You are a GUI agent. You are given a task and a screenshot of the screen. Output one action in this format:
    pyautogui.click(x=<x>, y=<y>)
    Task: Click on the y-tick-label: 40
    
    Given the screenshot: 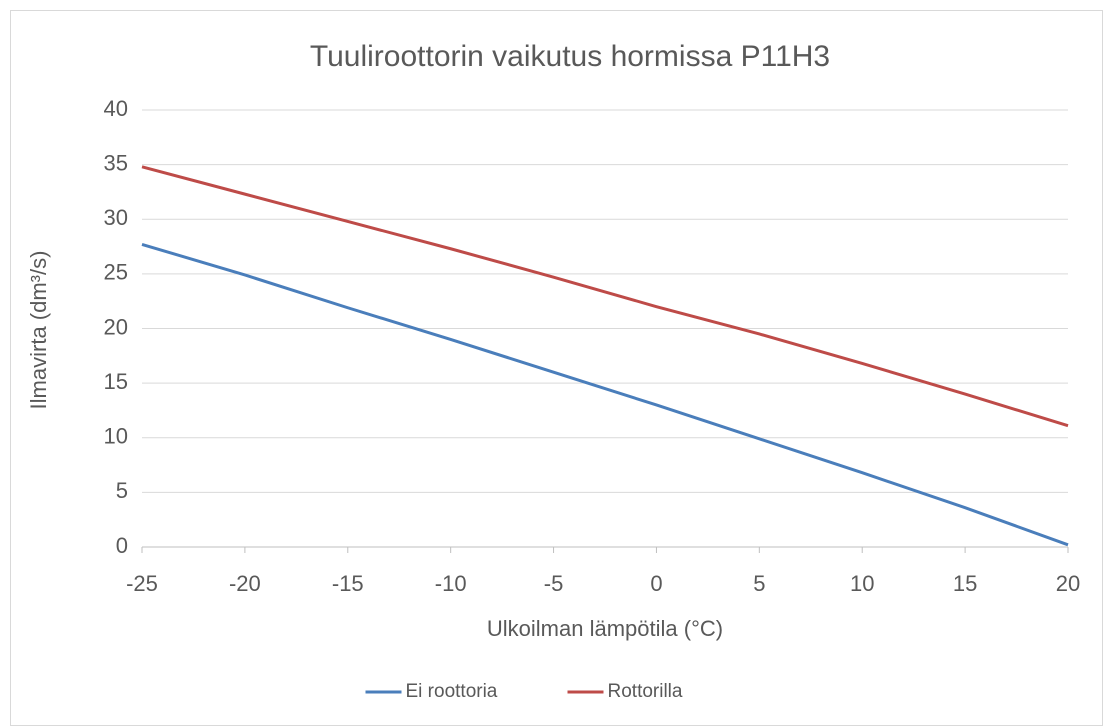 What is the action you would take?
    pyautogui.click(x=116, y=108)
    